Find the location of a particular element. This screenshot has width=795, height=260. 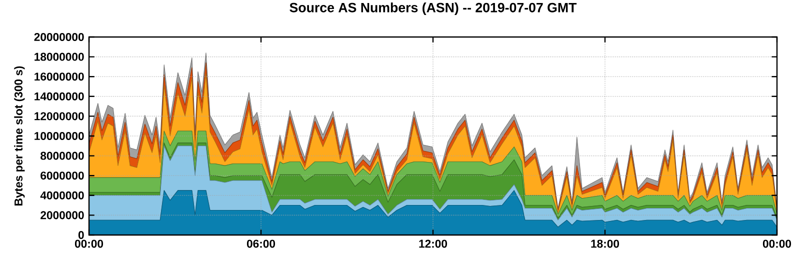

y-tick-label: 16000000 is located at coordinates (59, 76).